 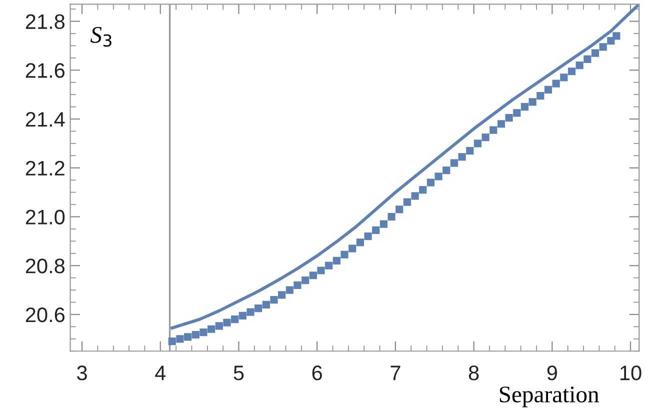 What do you see at coordinates (45, 217) in the screenshot?
I see `y-tick-label: 21.0` at bounding box center [45, 217].